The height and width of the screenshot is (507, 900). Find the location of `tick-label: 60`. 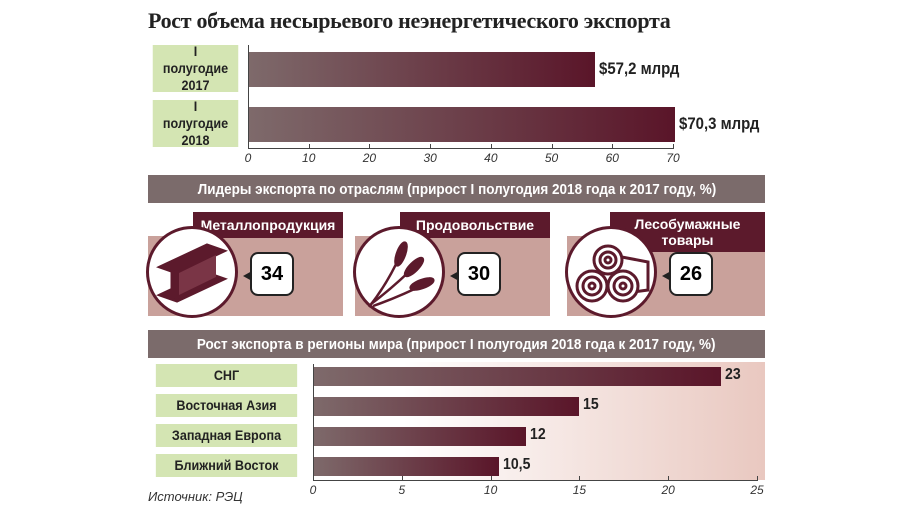

tick-label: 60 is located at coordinates (612, 158).